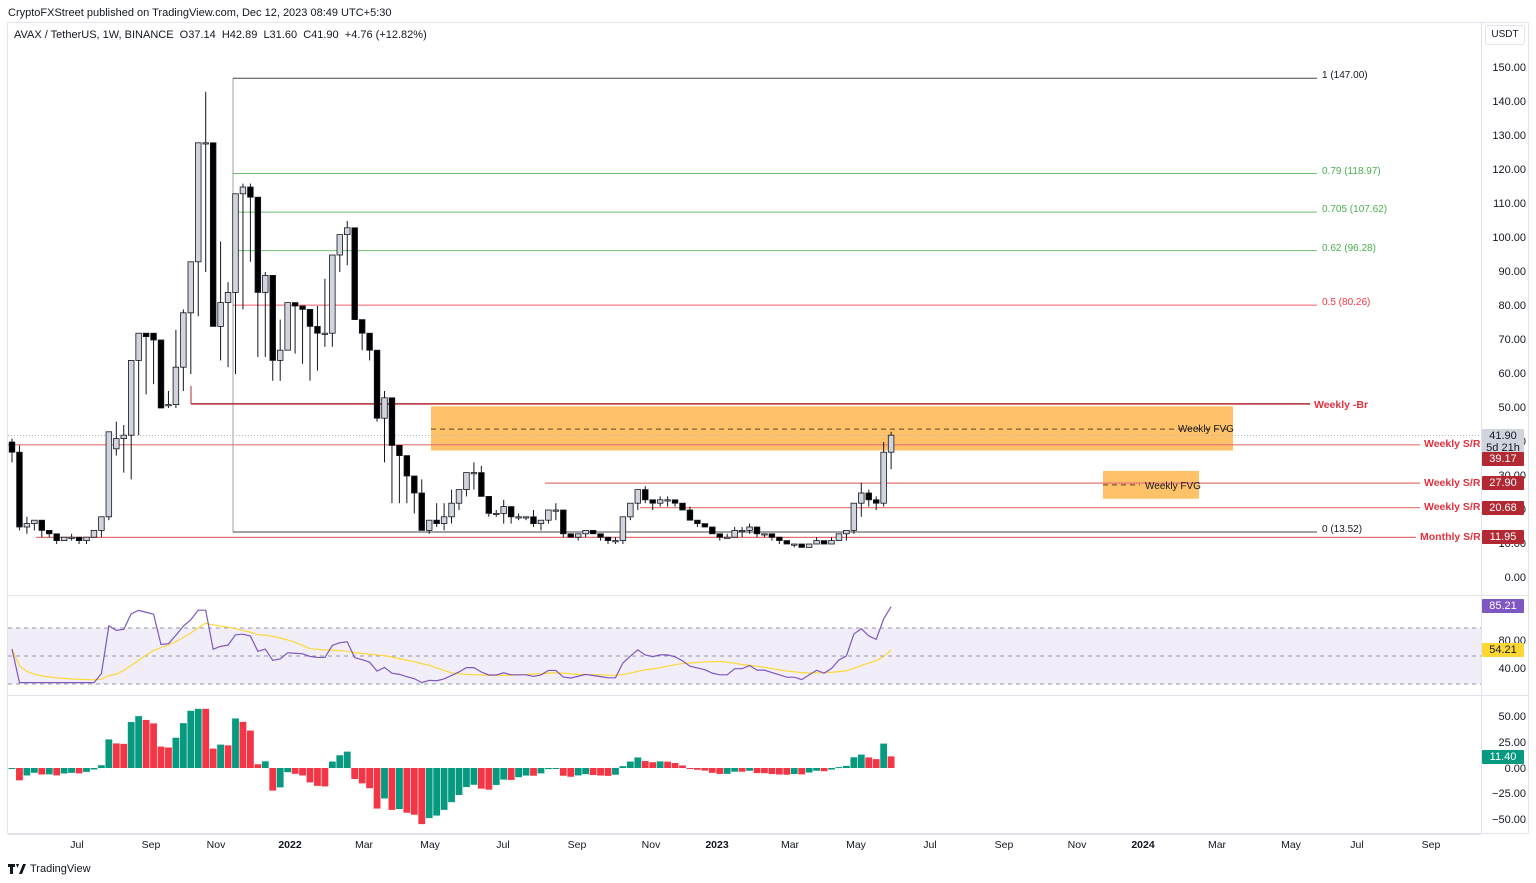 This screenshot has width=1536, height=883. Describe the element at coordinates (1355, 210) in the screenshot. I see `fib-level-label: 0.705 (107.62)` at that location.